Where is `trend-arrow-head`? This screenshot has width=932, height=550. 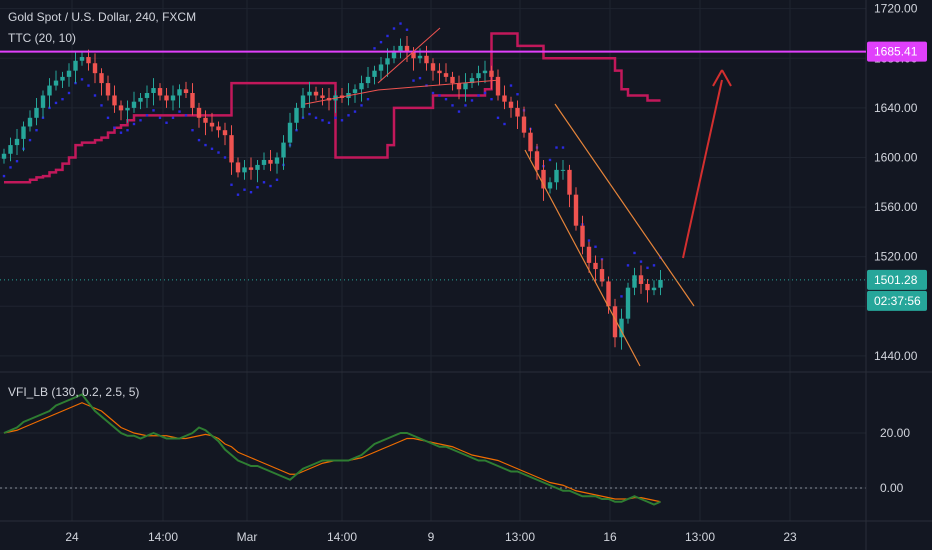
trend-arrow-head is located at coordinates (722, 78).